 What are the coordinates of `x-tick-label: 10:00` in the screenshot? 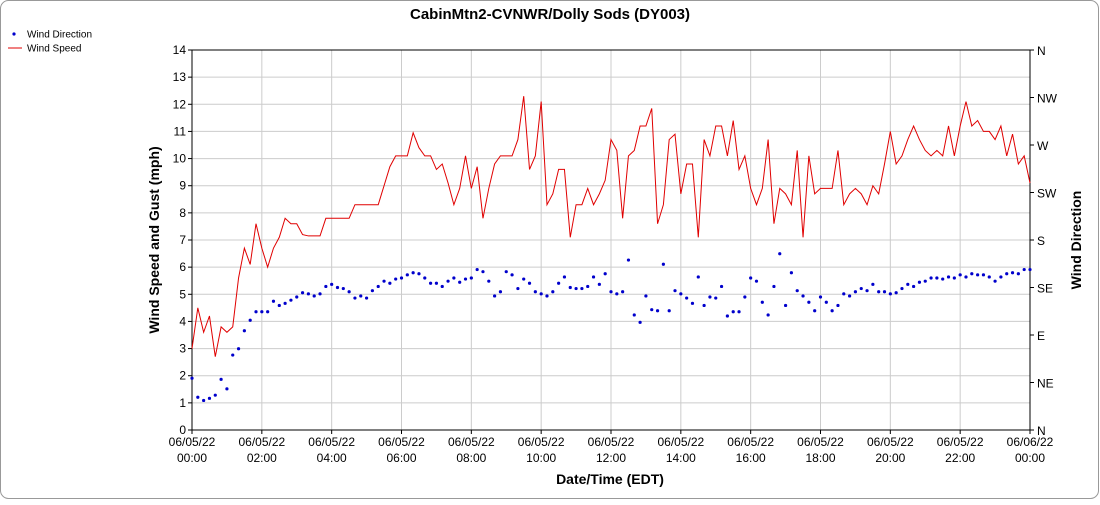 It's located at (541, 458).